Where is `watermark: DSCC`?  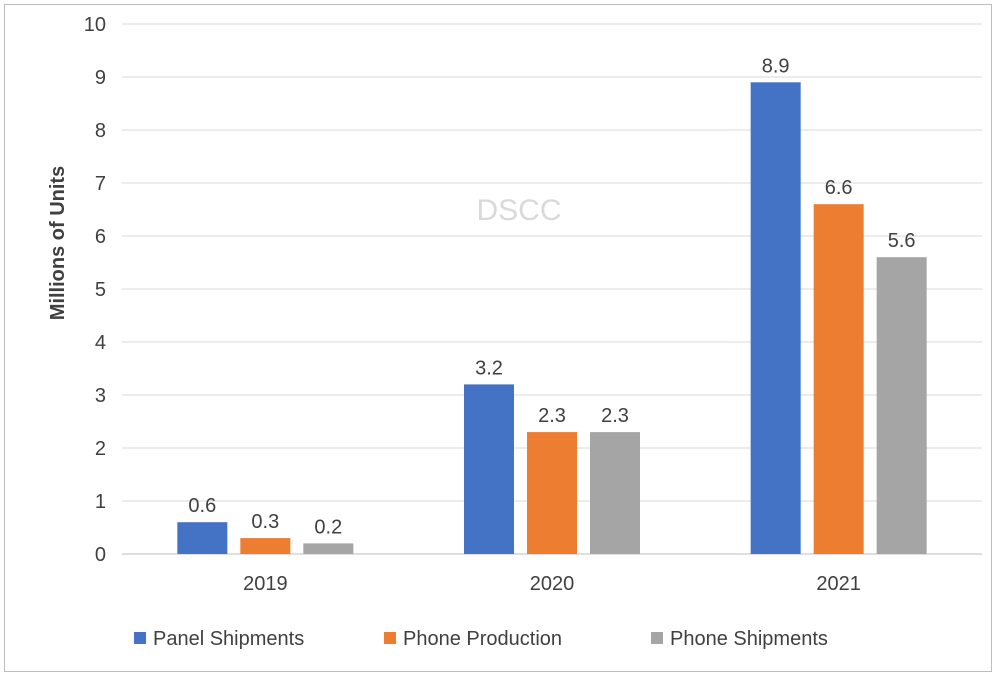 watermark: DSCC is located at coordinates (518, 210).